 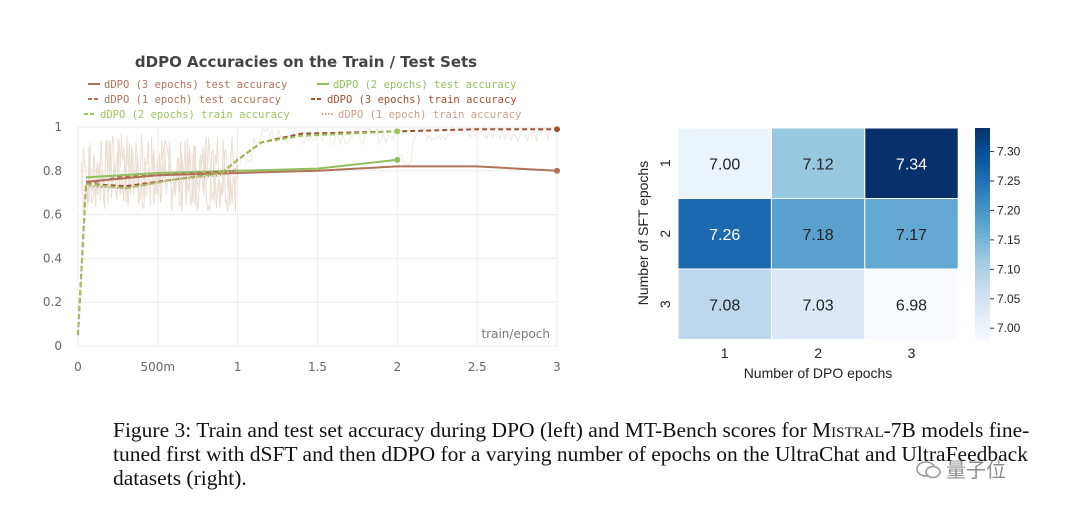 What do you see at coordinates (982, 234) in the screenshot?
I see `colorbar-bar` at bounding box center [982, 234].